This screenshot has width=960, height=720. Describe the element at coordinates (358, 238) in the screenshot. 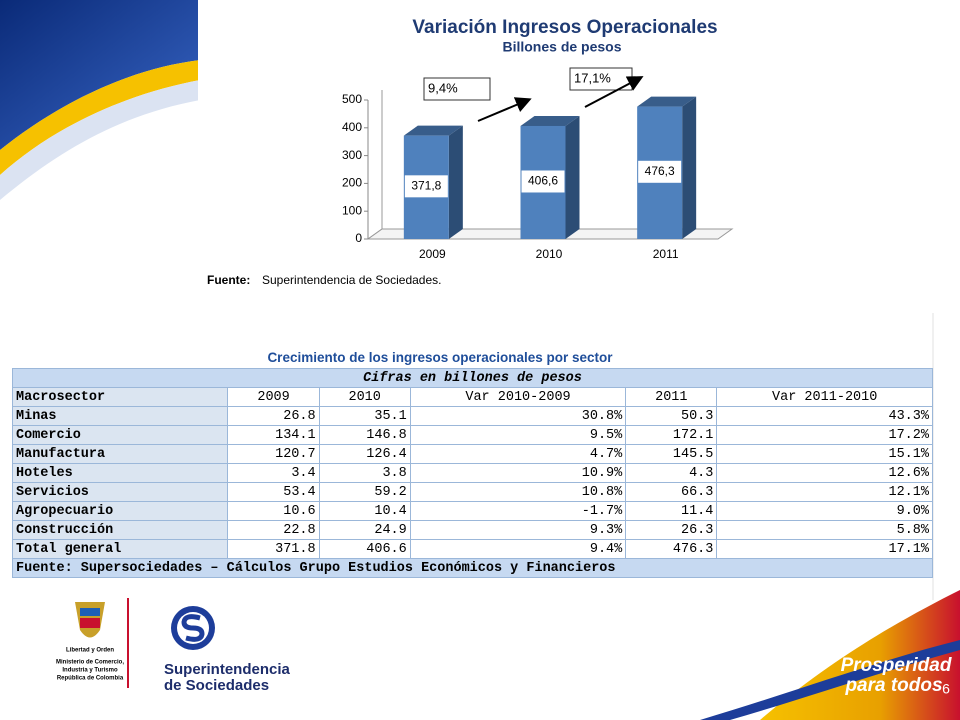

I see `y-tick-label: 0` at that location.